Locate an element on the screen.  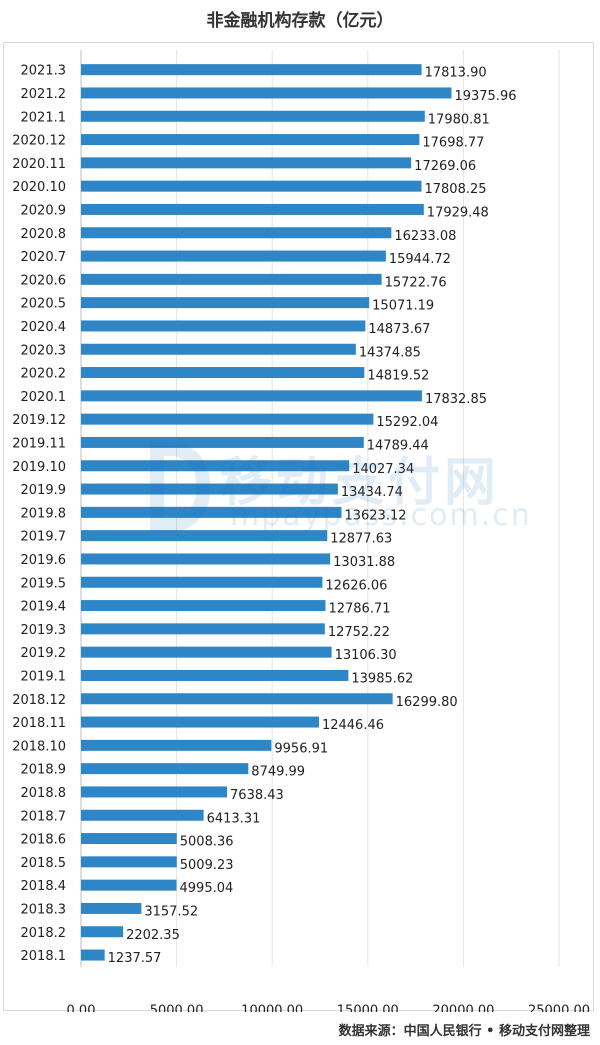
x-tick-label: 10000.00 is located at coordinates (272, 1008).